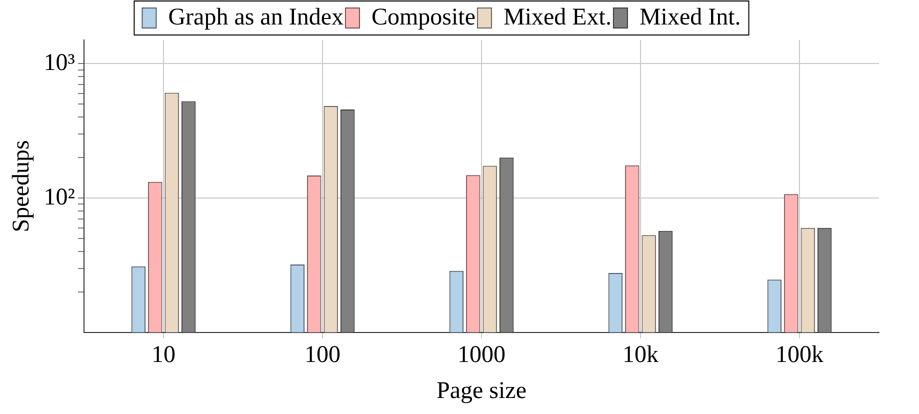 This screenshot has width=919, height=414. I want to click on x-tick-label: 1000, so click(482, 355).